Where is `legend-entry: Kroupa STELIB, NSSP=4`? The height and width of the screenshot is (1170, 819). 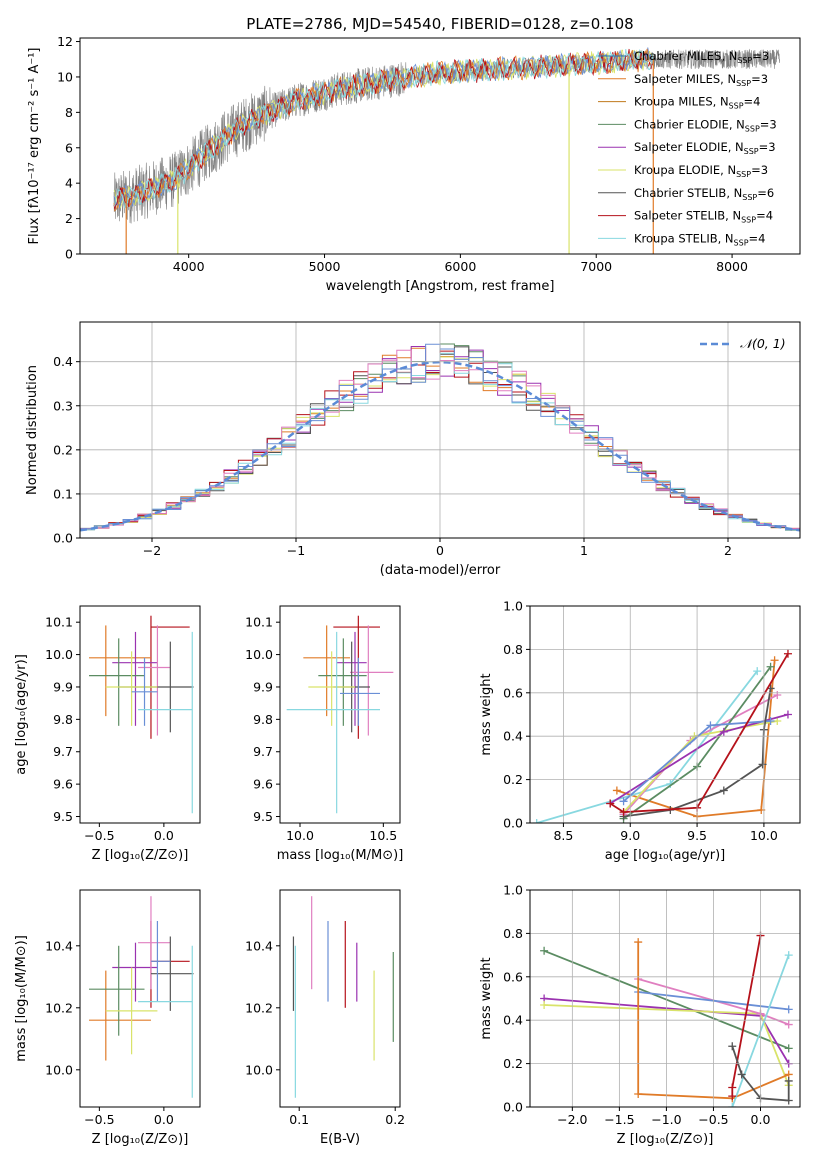 legend-entry: Kroupa STELIB, NSSP=4 is located at coordinates (699, 239).